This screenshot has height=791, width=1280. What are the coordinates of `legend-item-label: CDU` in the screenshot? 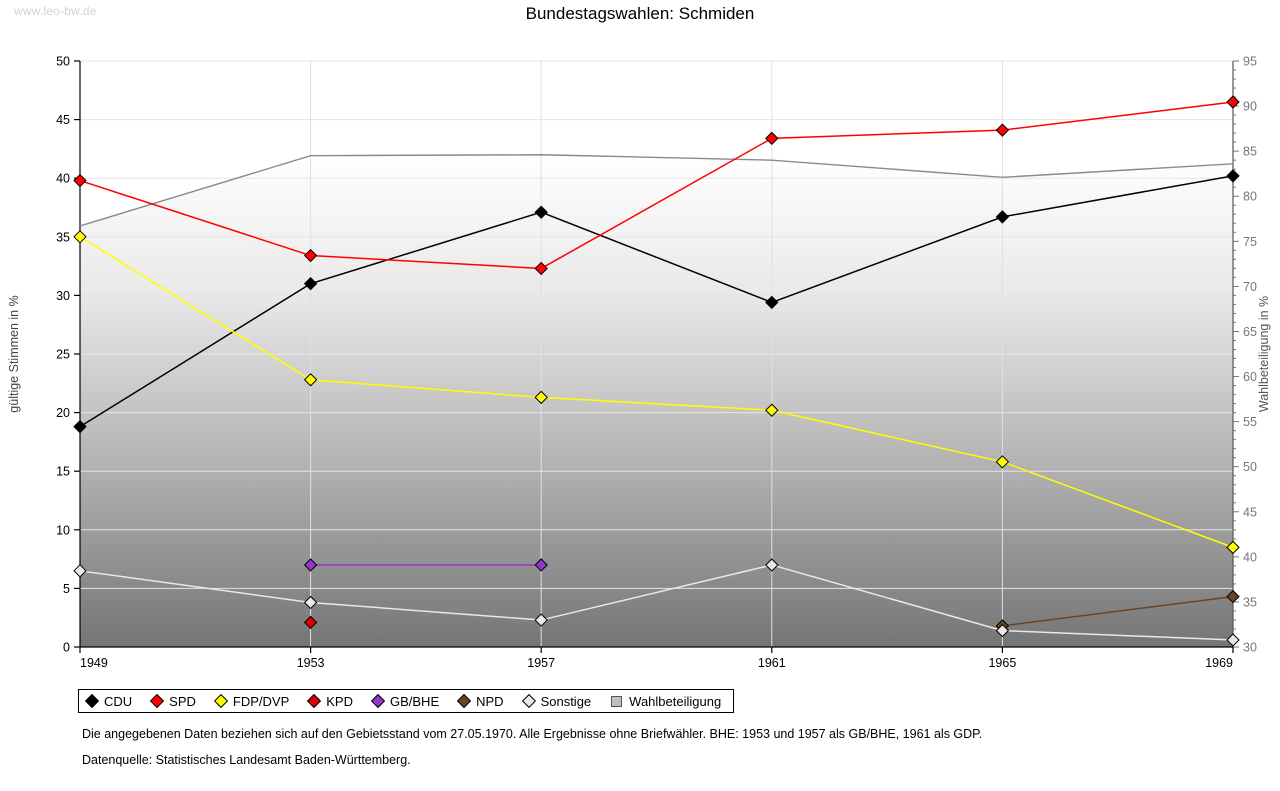 It's located at (118, 701).